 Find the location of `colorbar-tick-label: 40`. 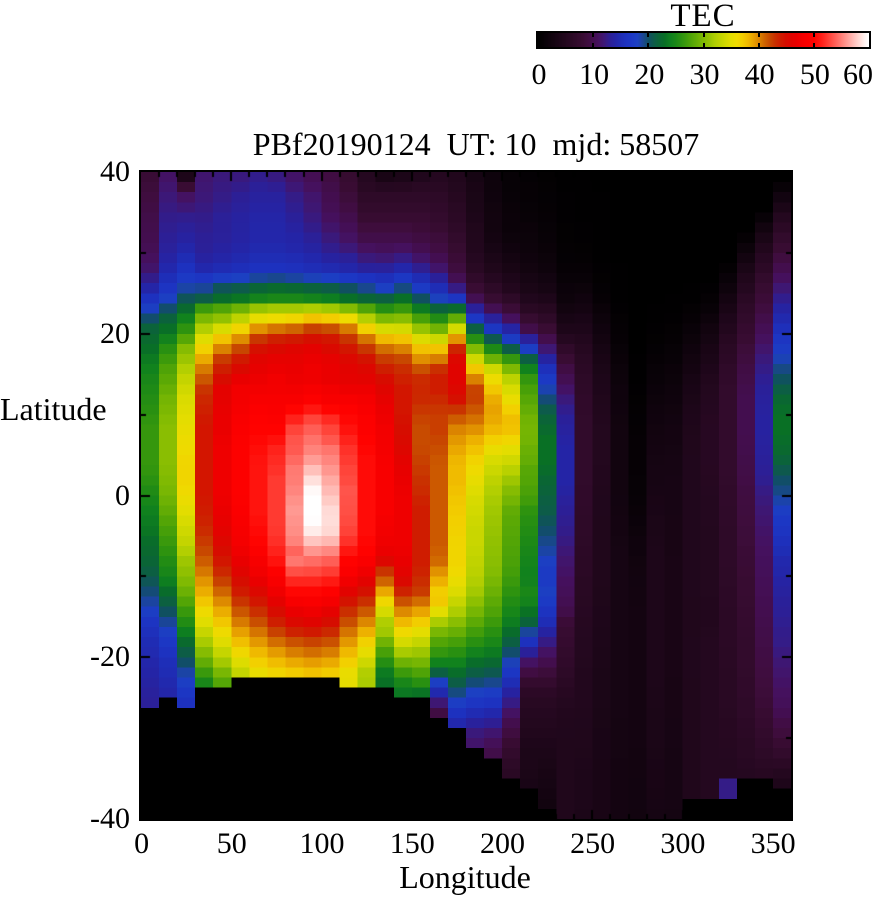

colorbar-tick-label: 40 is located at coordinates (759, 74).